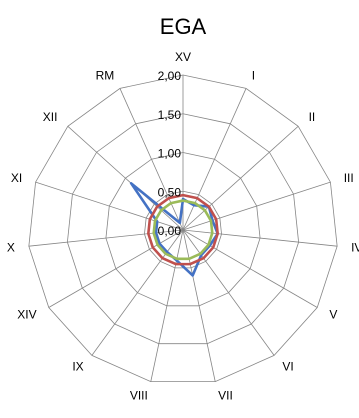 This screenshot has height=418, width=359. What do you see at coordinates (349, 178) in the screenshot?
I see `category-label-iii: III` at bounding box center [349, 178].